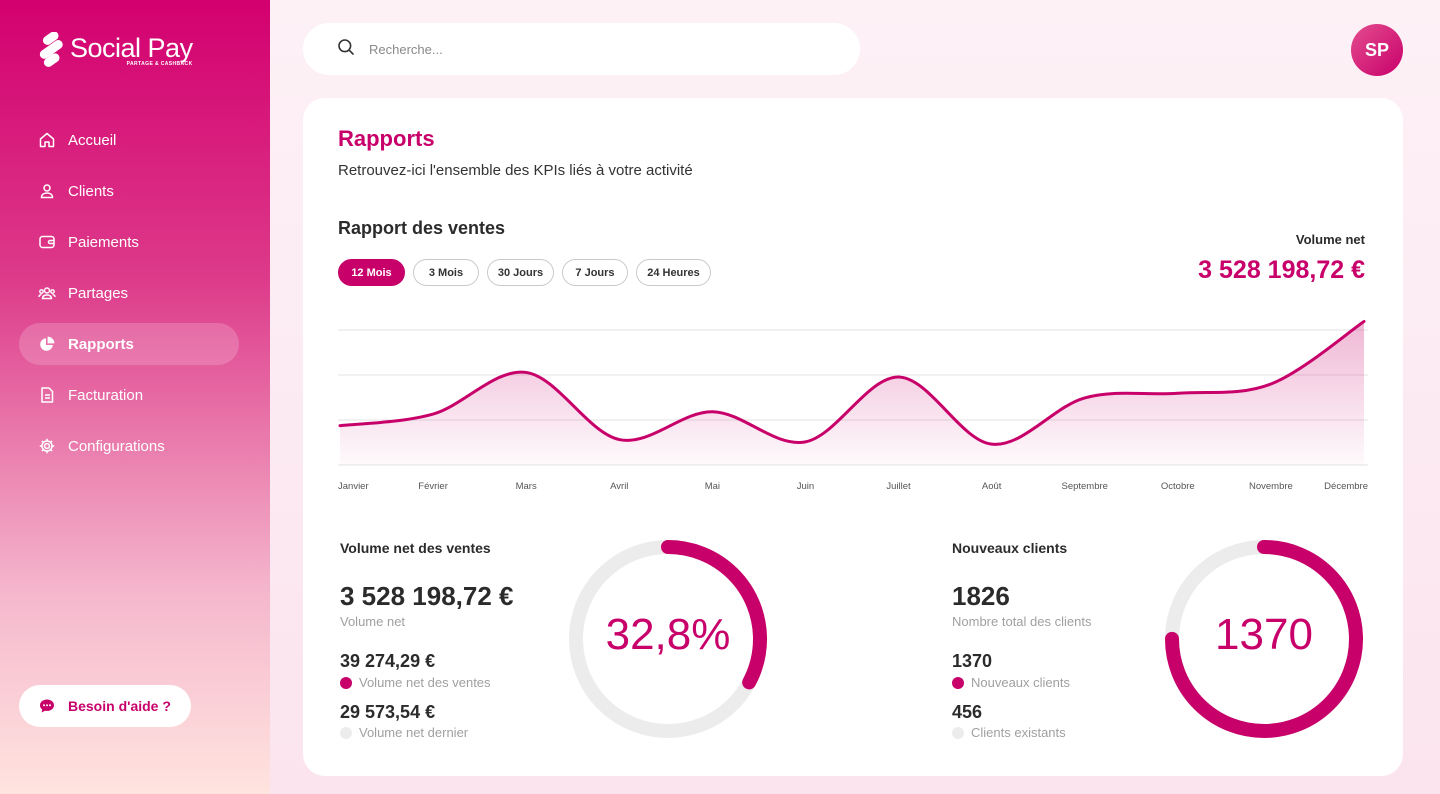 The image size is (1440, 794). Describe the element at coordinates (1281, 270) in the screenshot. I see `net-volume-value: 3 528 198,72 €` at that location.